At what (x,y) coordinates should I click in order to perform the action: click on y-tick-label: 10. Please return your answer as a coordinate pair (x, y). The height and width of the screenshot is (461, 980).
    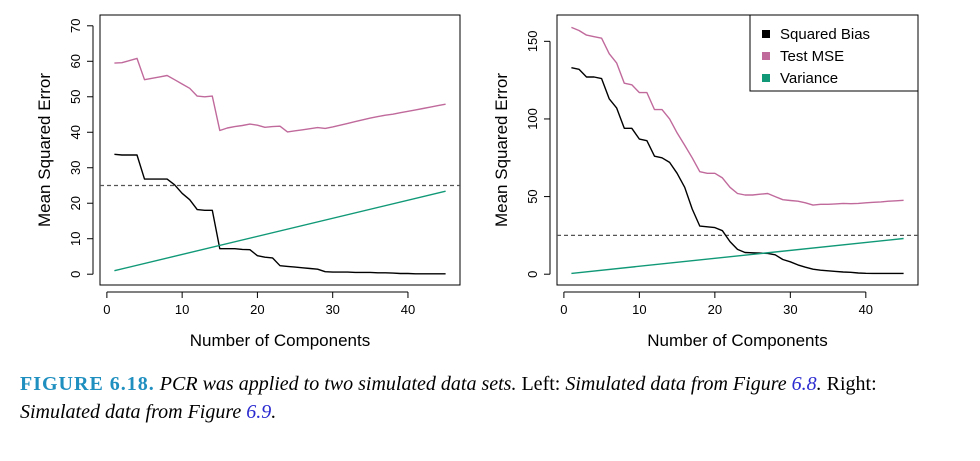
    Looking at the image, I should click on (75, 238).